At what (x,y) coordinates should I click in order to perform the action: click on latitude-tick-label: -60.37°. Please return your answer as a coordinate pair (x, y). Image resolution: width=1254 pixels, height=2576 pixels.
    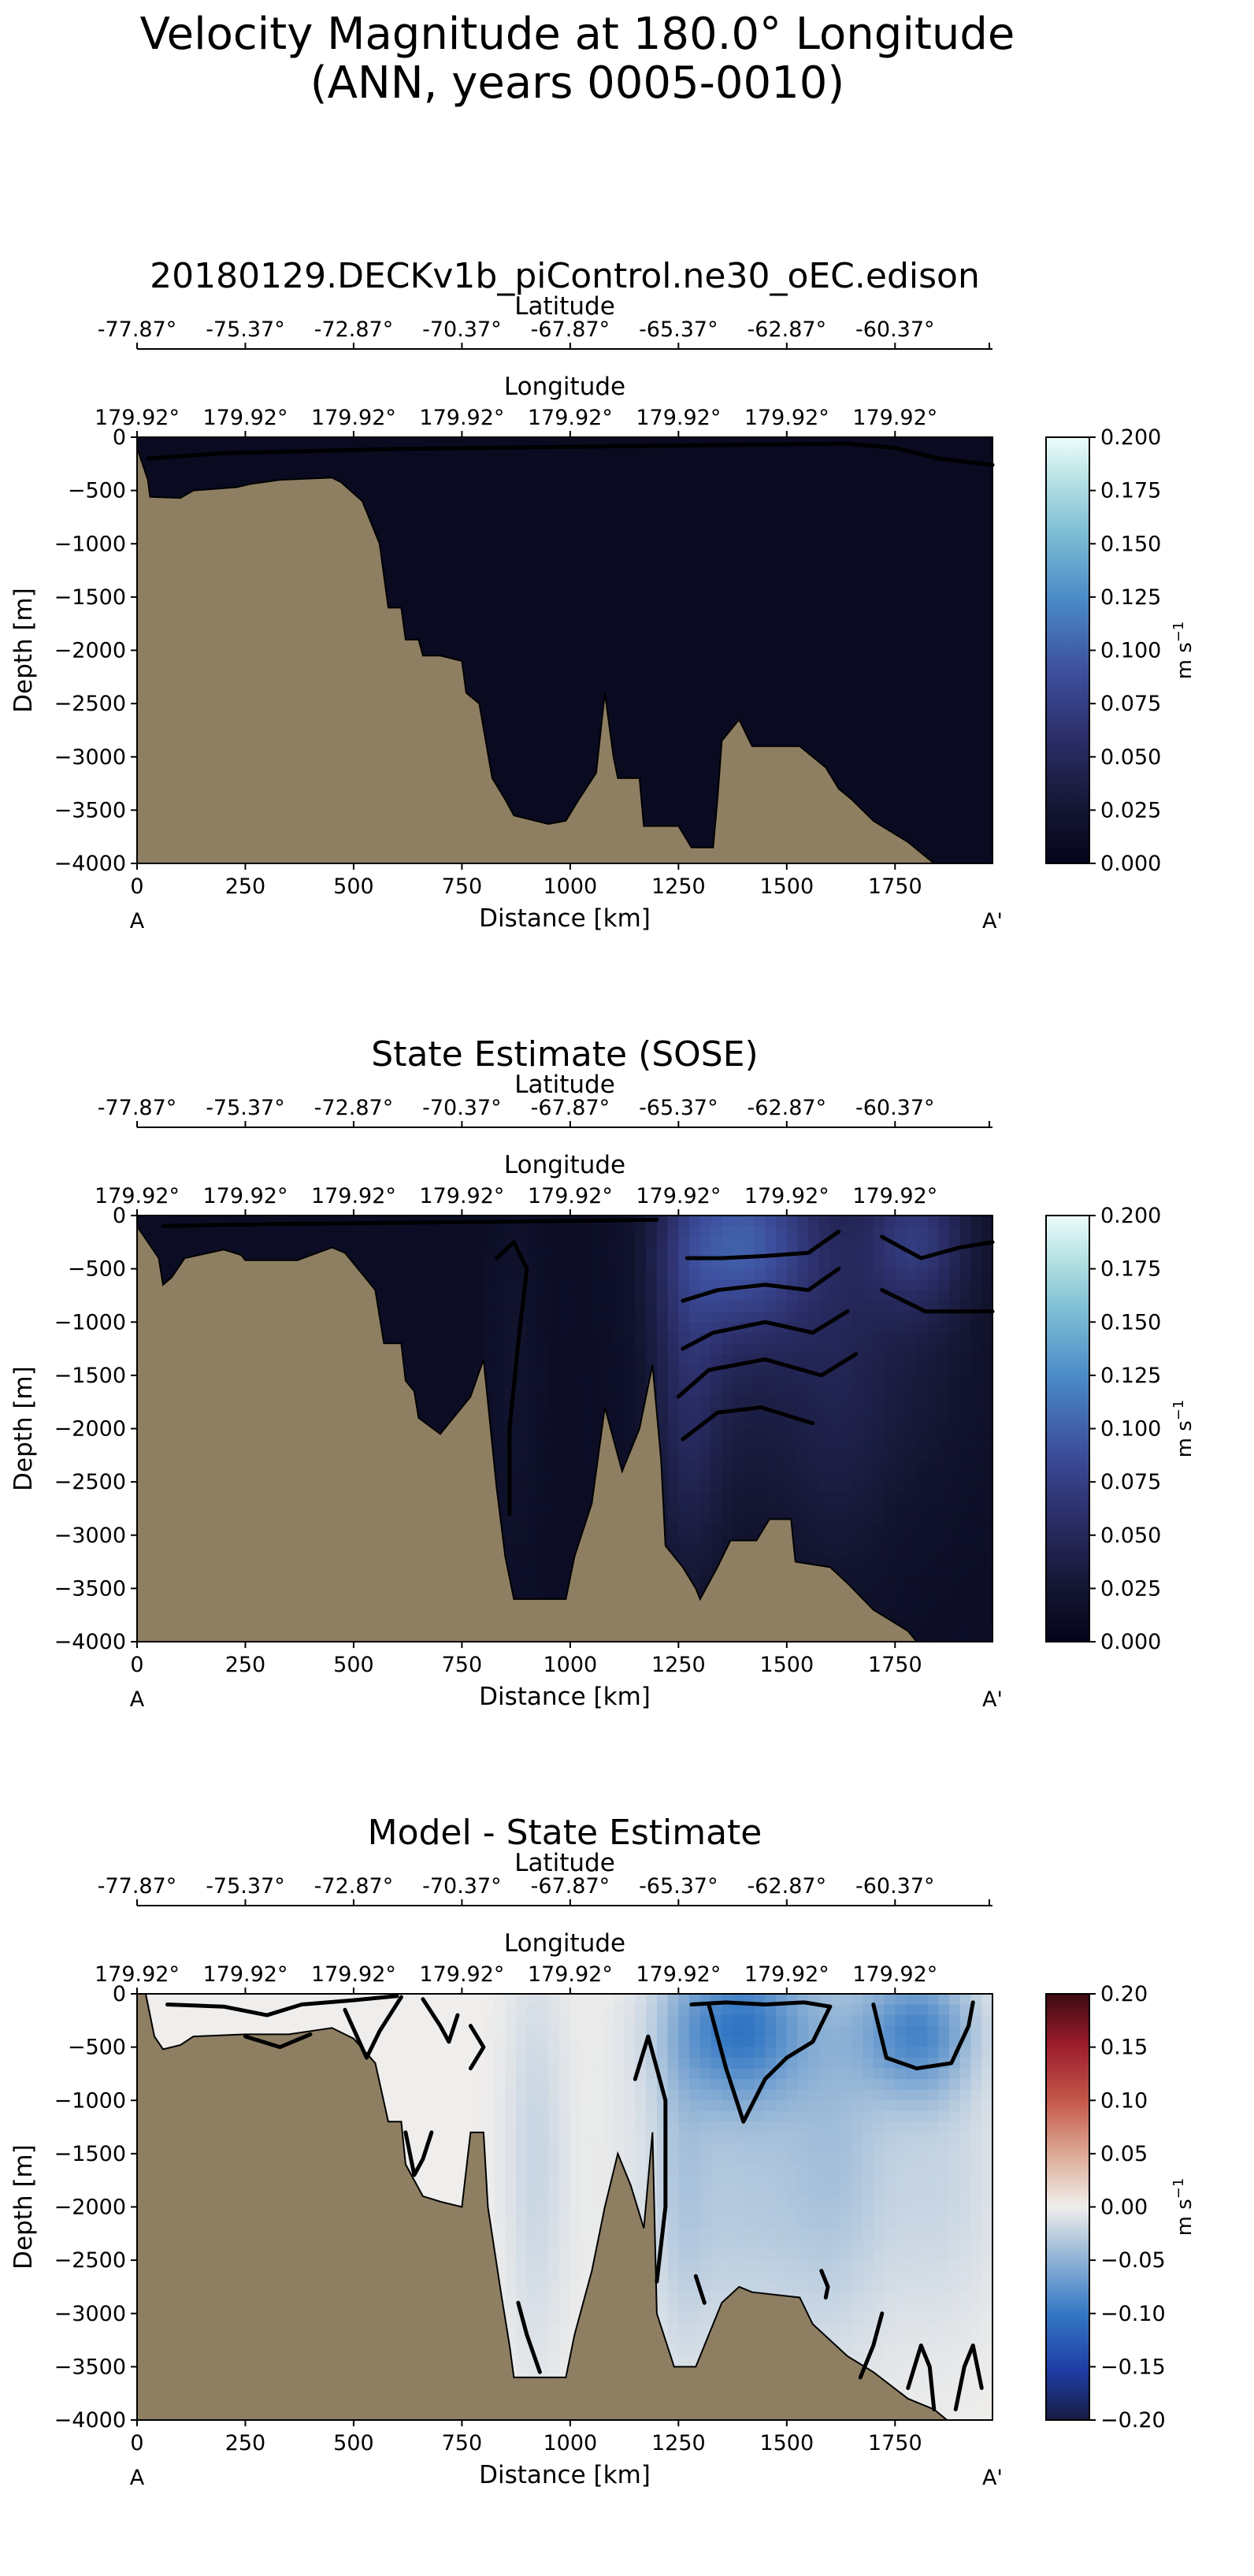
    Looking at the image, I should click on (895, 1108).